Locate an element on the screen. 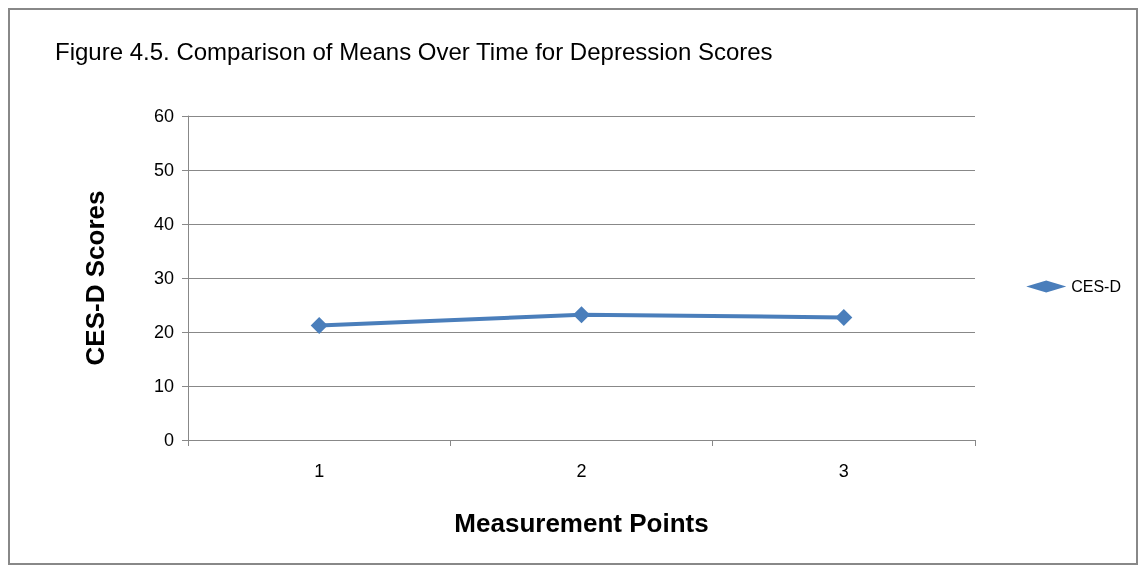  x-tick-label: 1 is located at coordinates (319, 471).